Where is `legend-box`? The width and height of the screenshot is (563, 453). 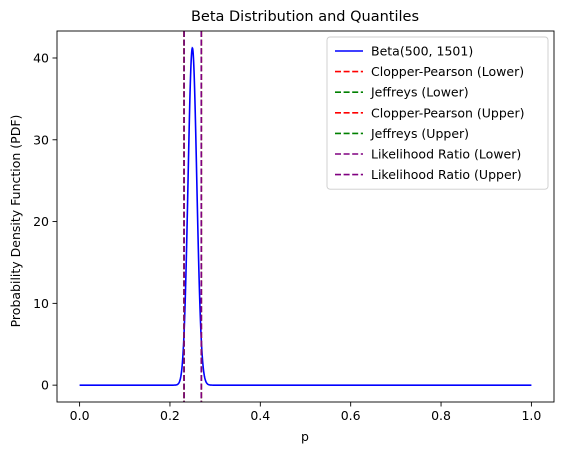 legend-box is located at coordinates (437, 113).